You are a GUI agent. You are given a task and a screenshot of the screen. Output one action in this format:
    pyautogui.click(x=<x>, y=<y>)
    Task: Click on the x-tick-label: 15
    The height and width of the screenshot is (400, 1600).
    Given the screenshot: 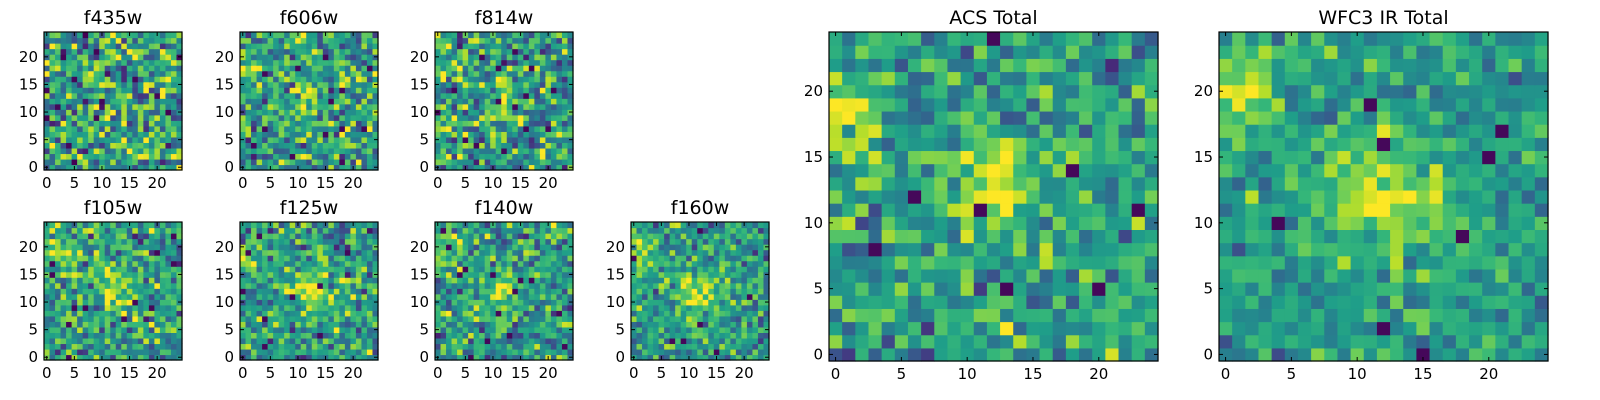 What is the action you would take?
    pyautogui.click(x=520, y=373)
    